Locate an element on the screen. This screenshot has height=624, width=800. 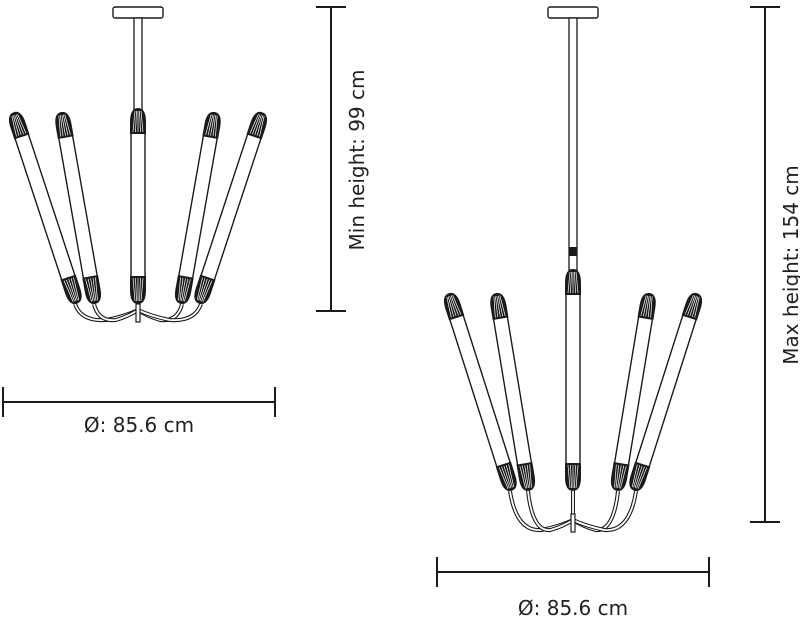
height-adjuster is located at coordinates (573, 251).